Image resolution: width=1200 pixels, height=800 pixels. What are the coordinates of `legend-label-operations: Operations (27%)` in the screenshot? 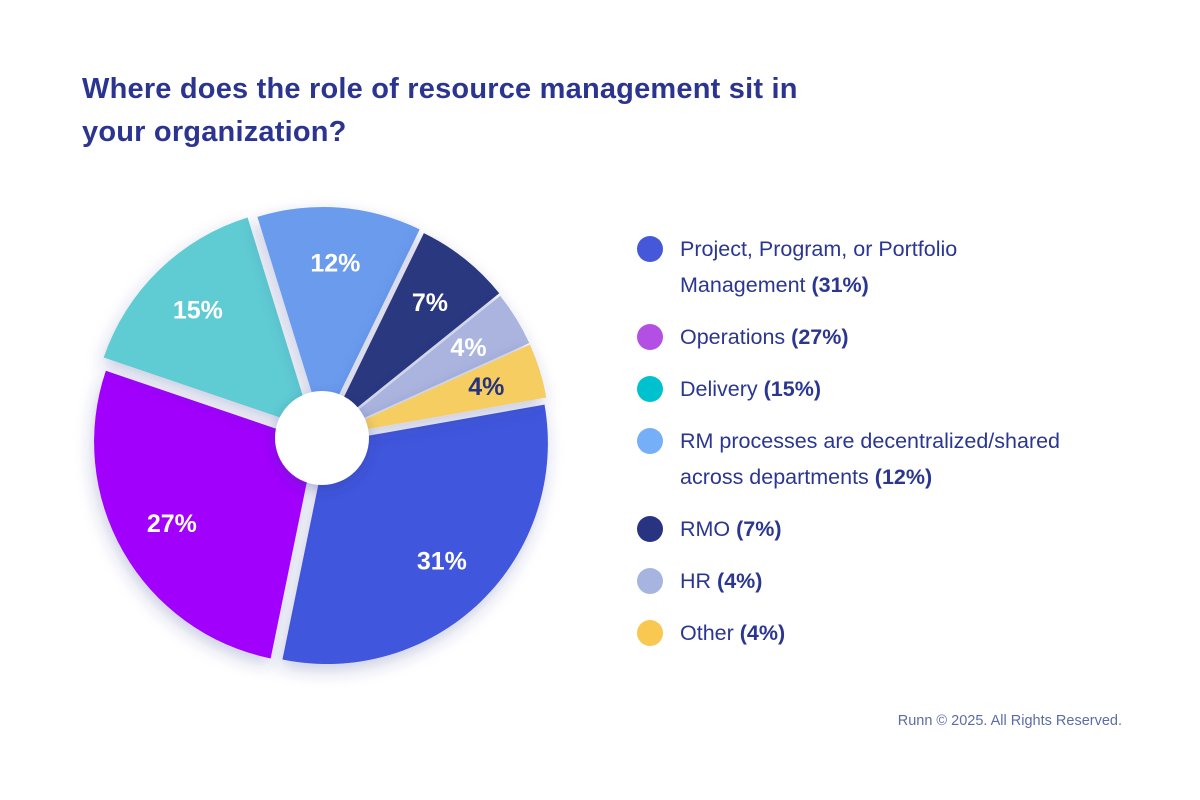 It's located at (764, 337).